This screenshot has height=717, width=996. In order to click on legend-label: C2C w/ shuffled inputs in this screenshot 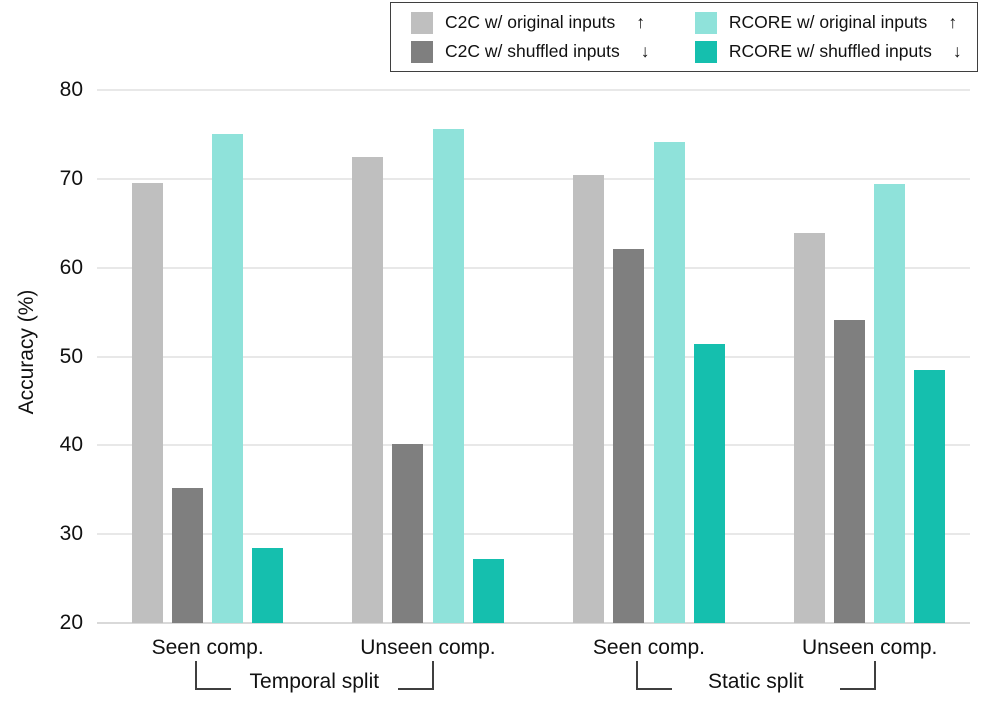, I will do `click(532, 51)`.